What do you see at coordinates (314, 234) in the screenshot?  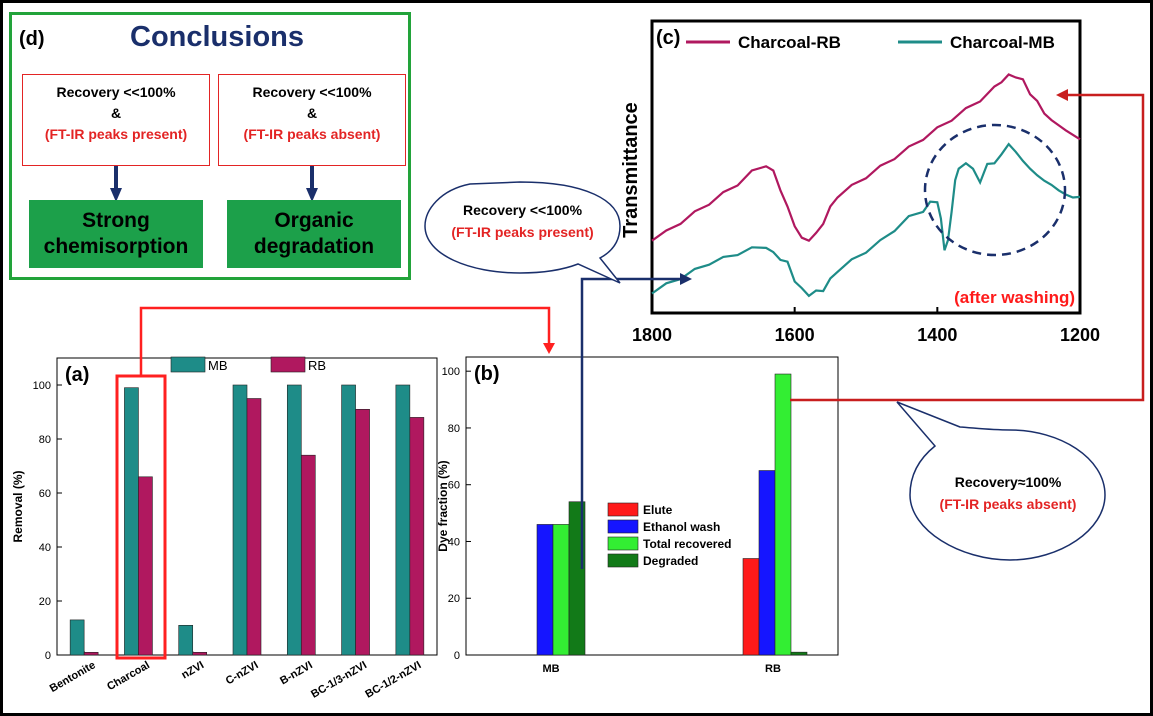 I see `result-degradation: Organic degradation` at bounding box center [314, 234].